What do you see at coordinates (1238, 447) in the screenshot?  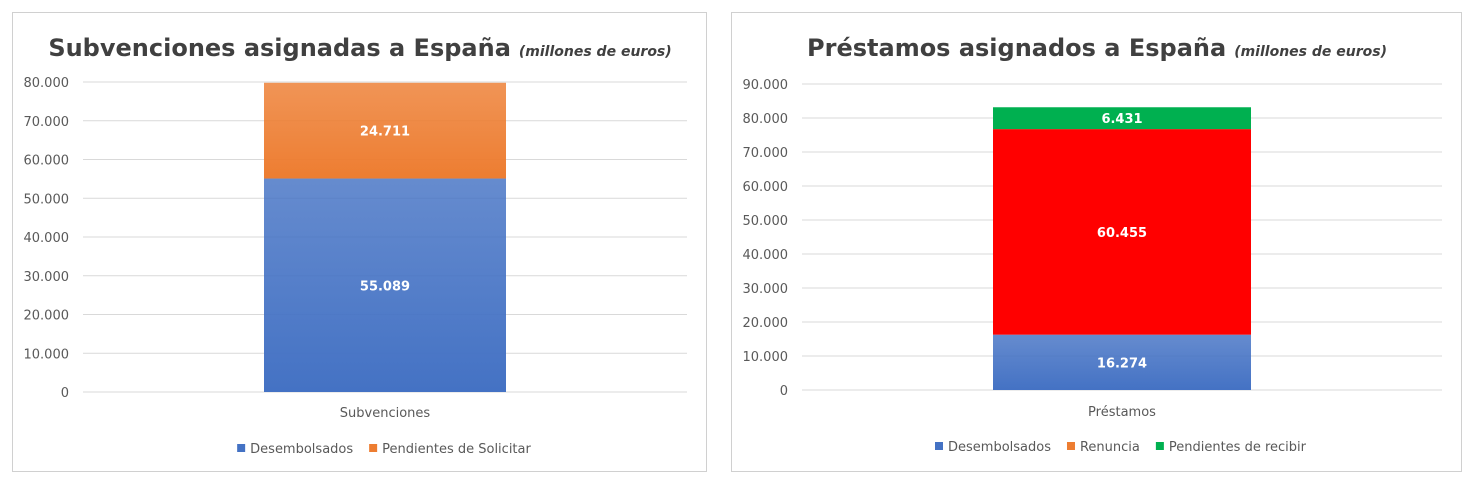 I see `legend-label: Pendientes de recibir` at bounding box center [1238, 447].